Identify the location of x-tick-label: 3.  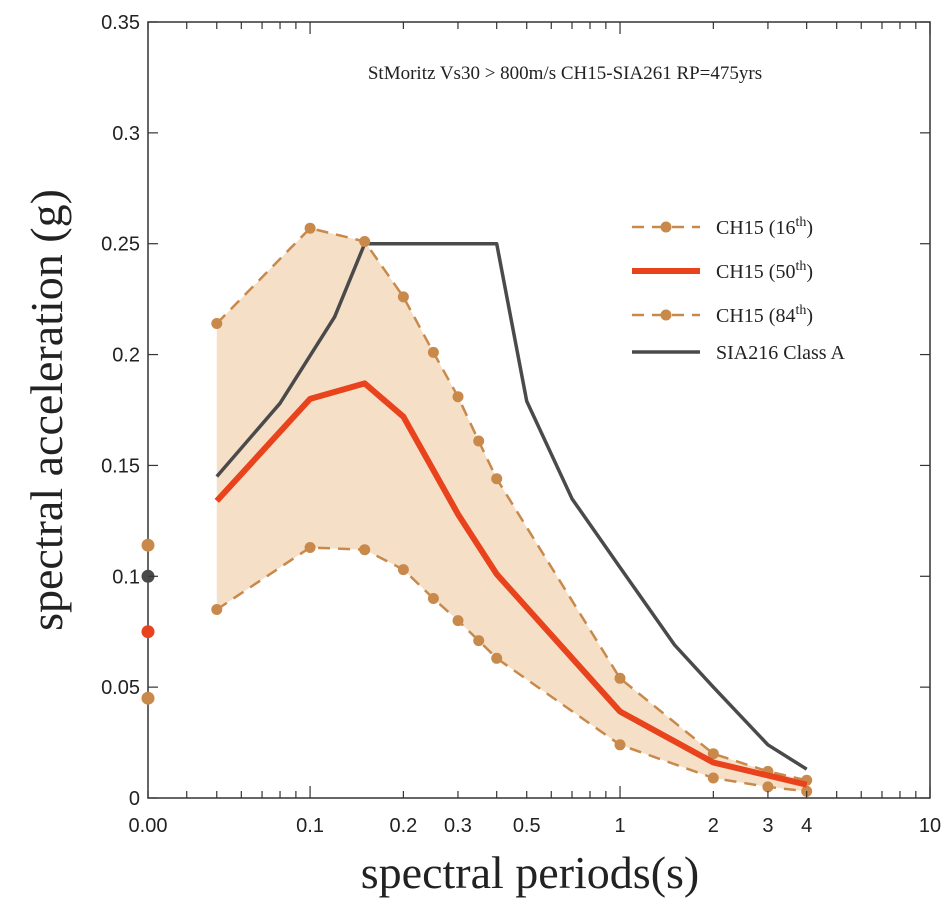
(767, 826).